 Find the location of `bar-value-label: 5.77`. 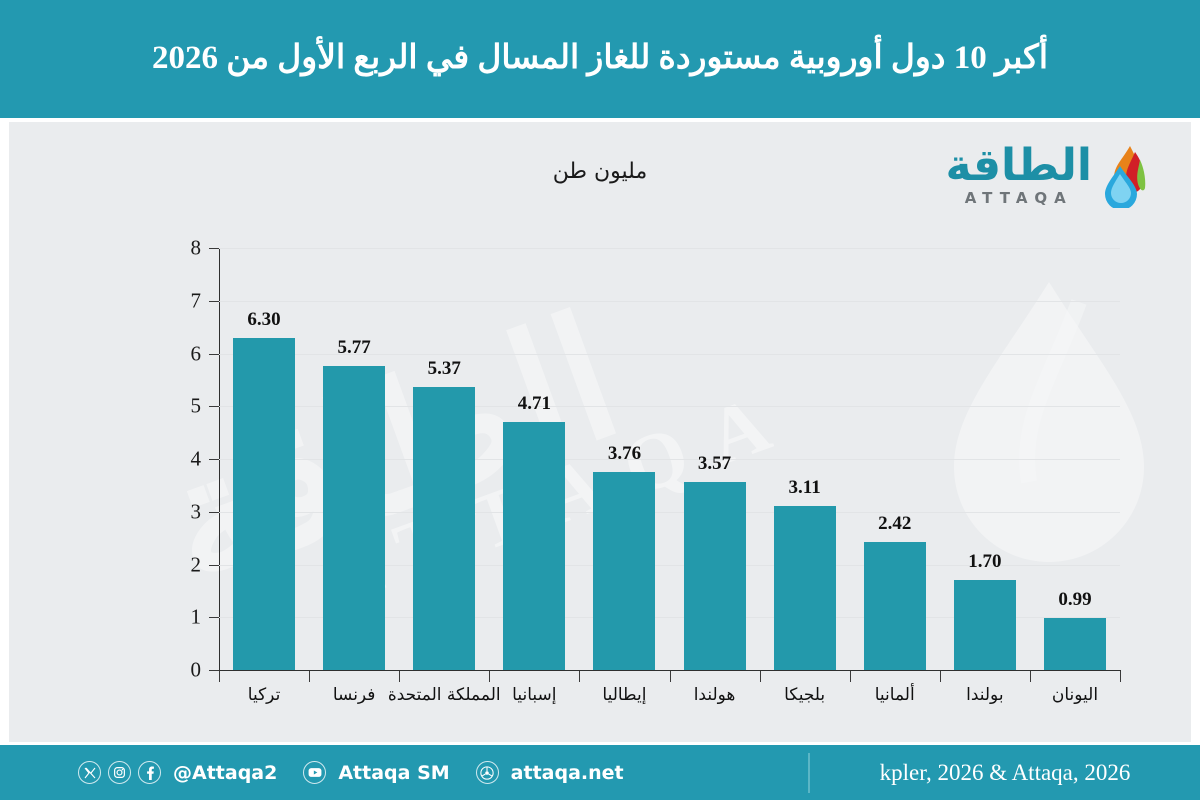

bar-value-label: 5.77 is located at coordinates (354, 347).